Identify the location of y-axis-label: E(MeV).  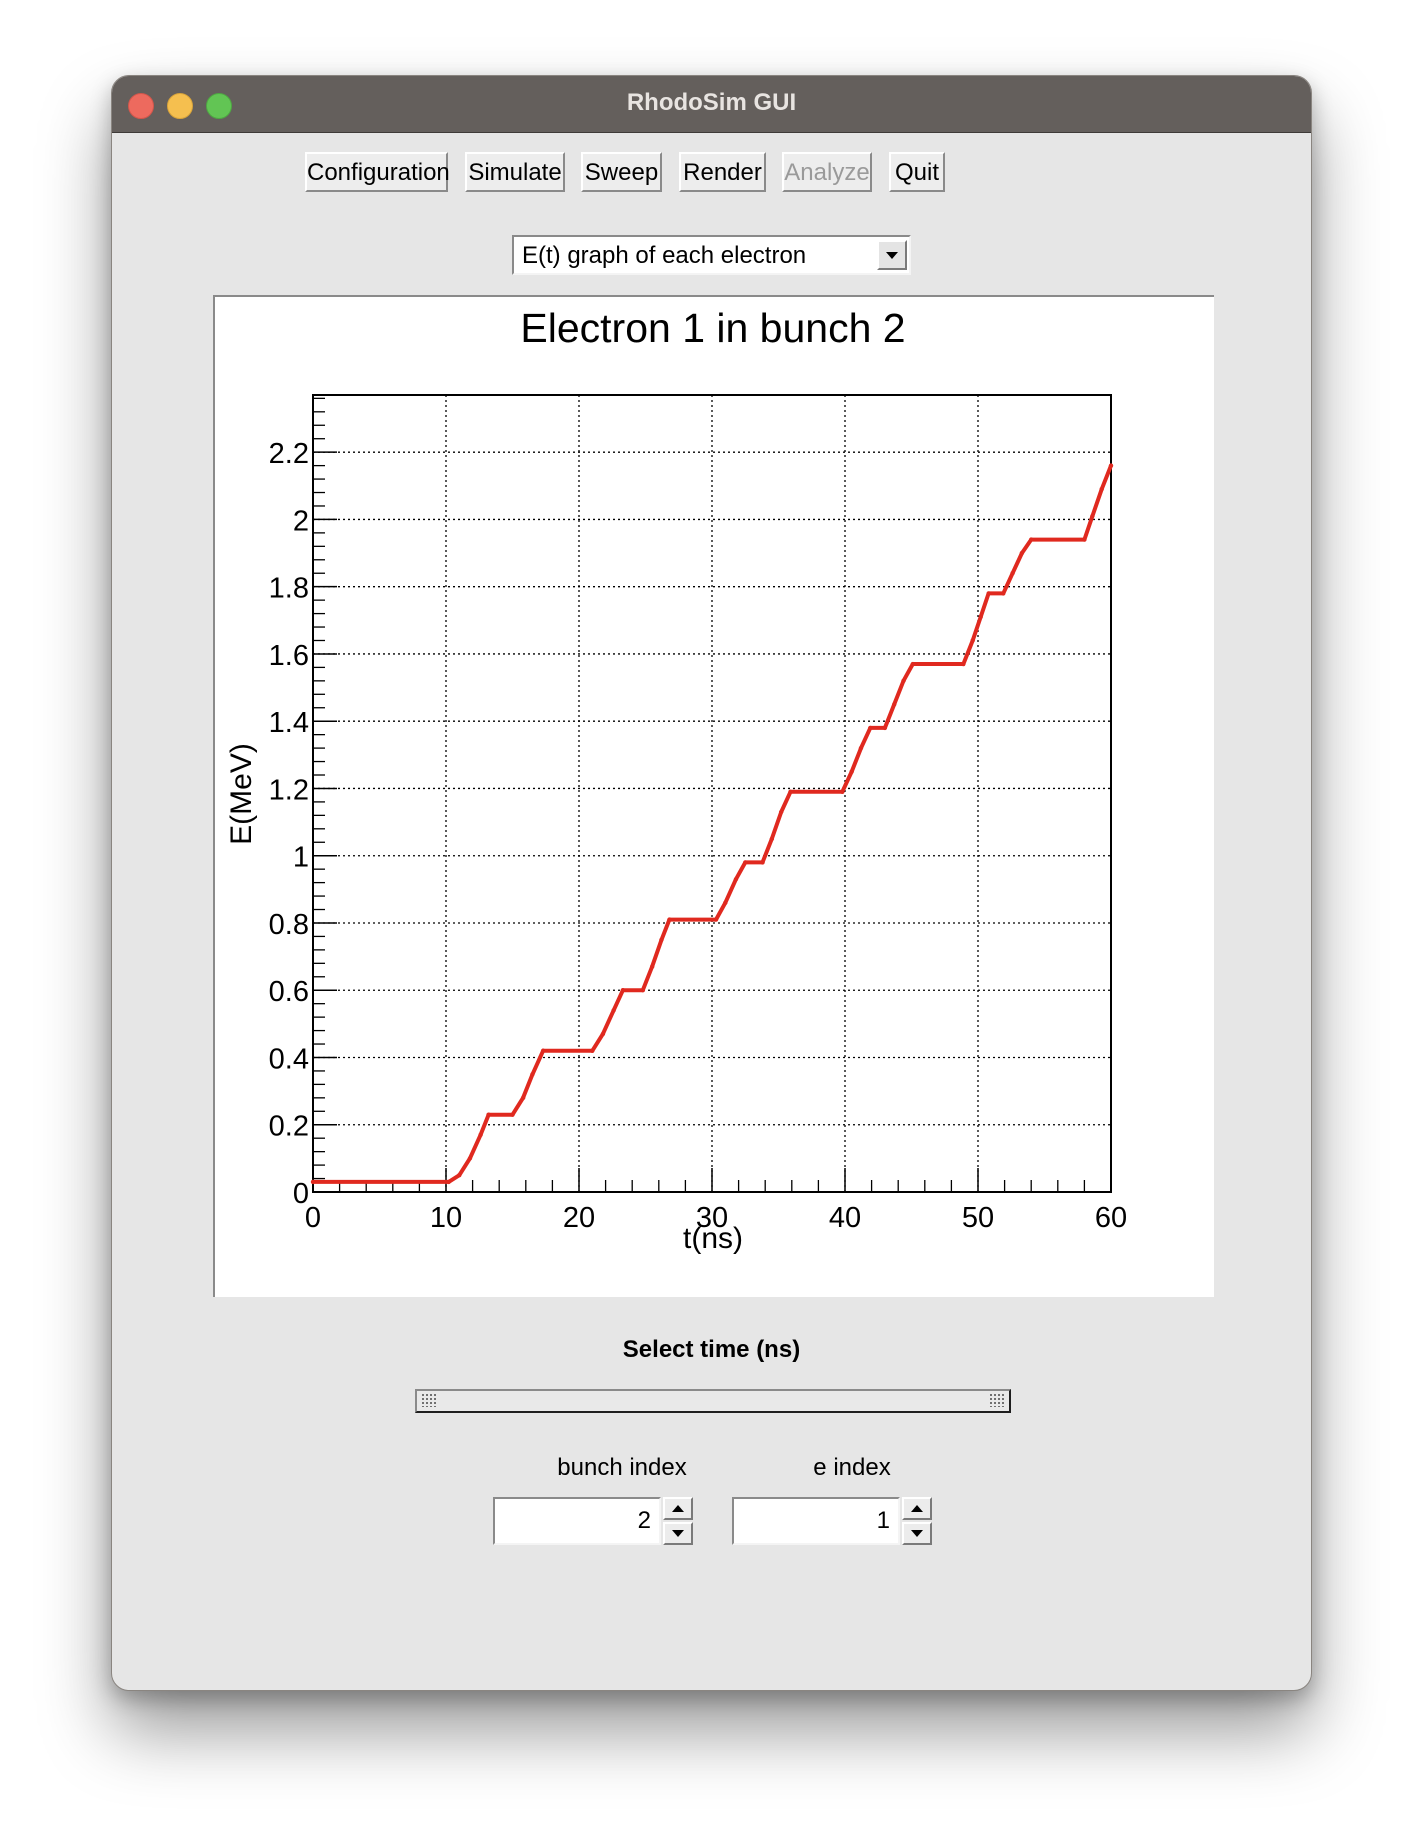
(241, 794).